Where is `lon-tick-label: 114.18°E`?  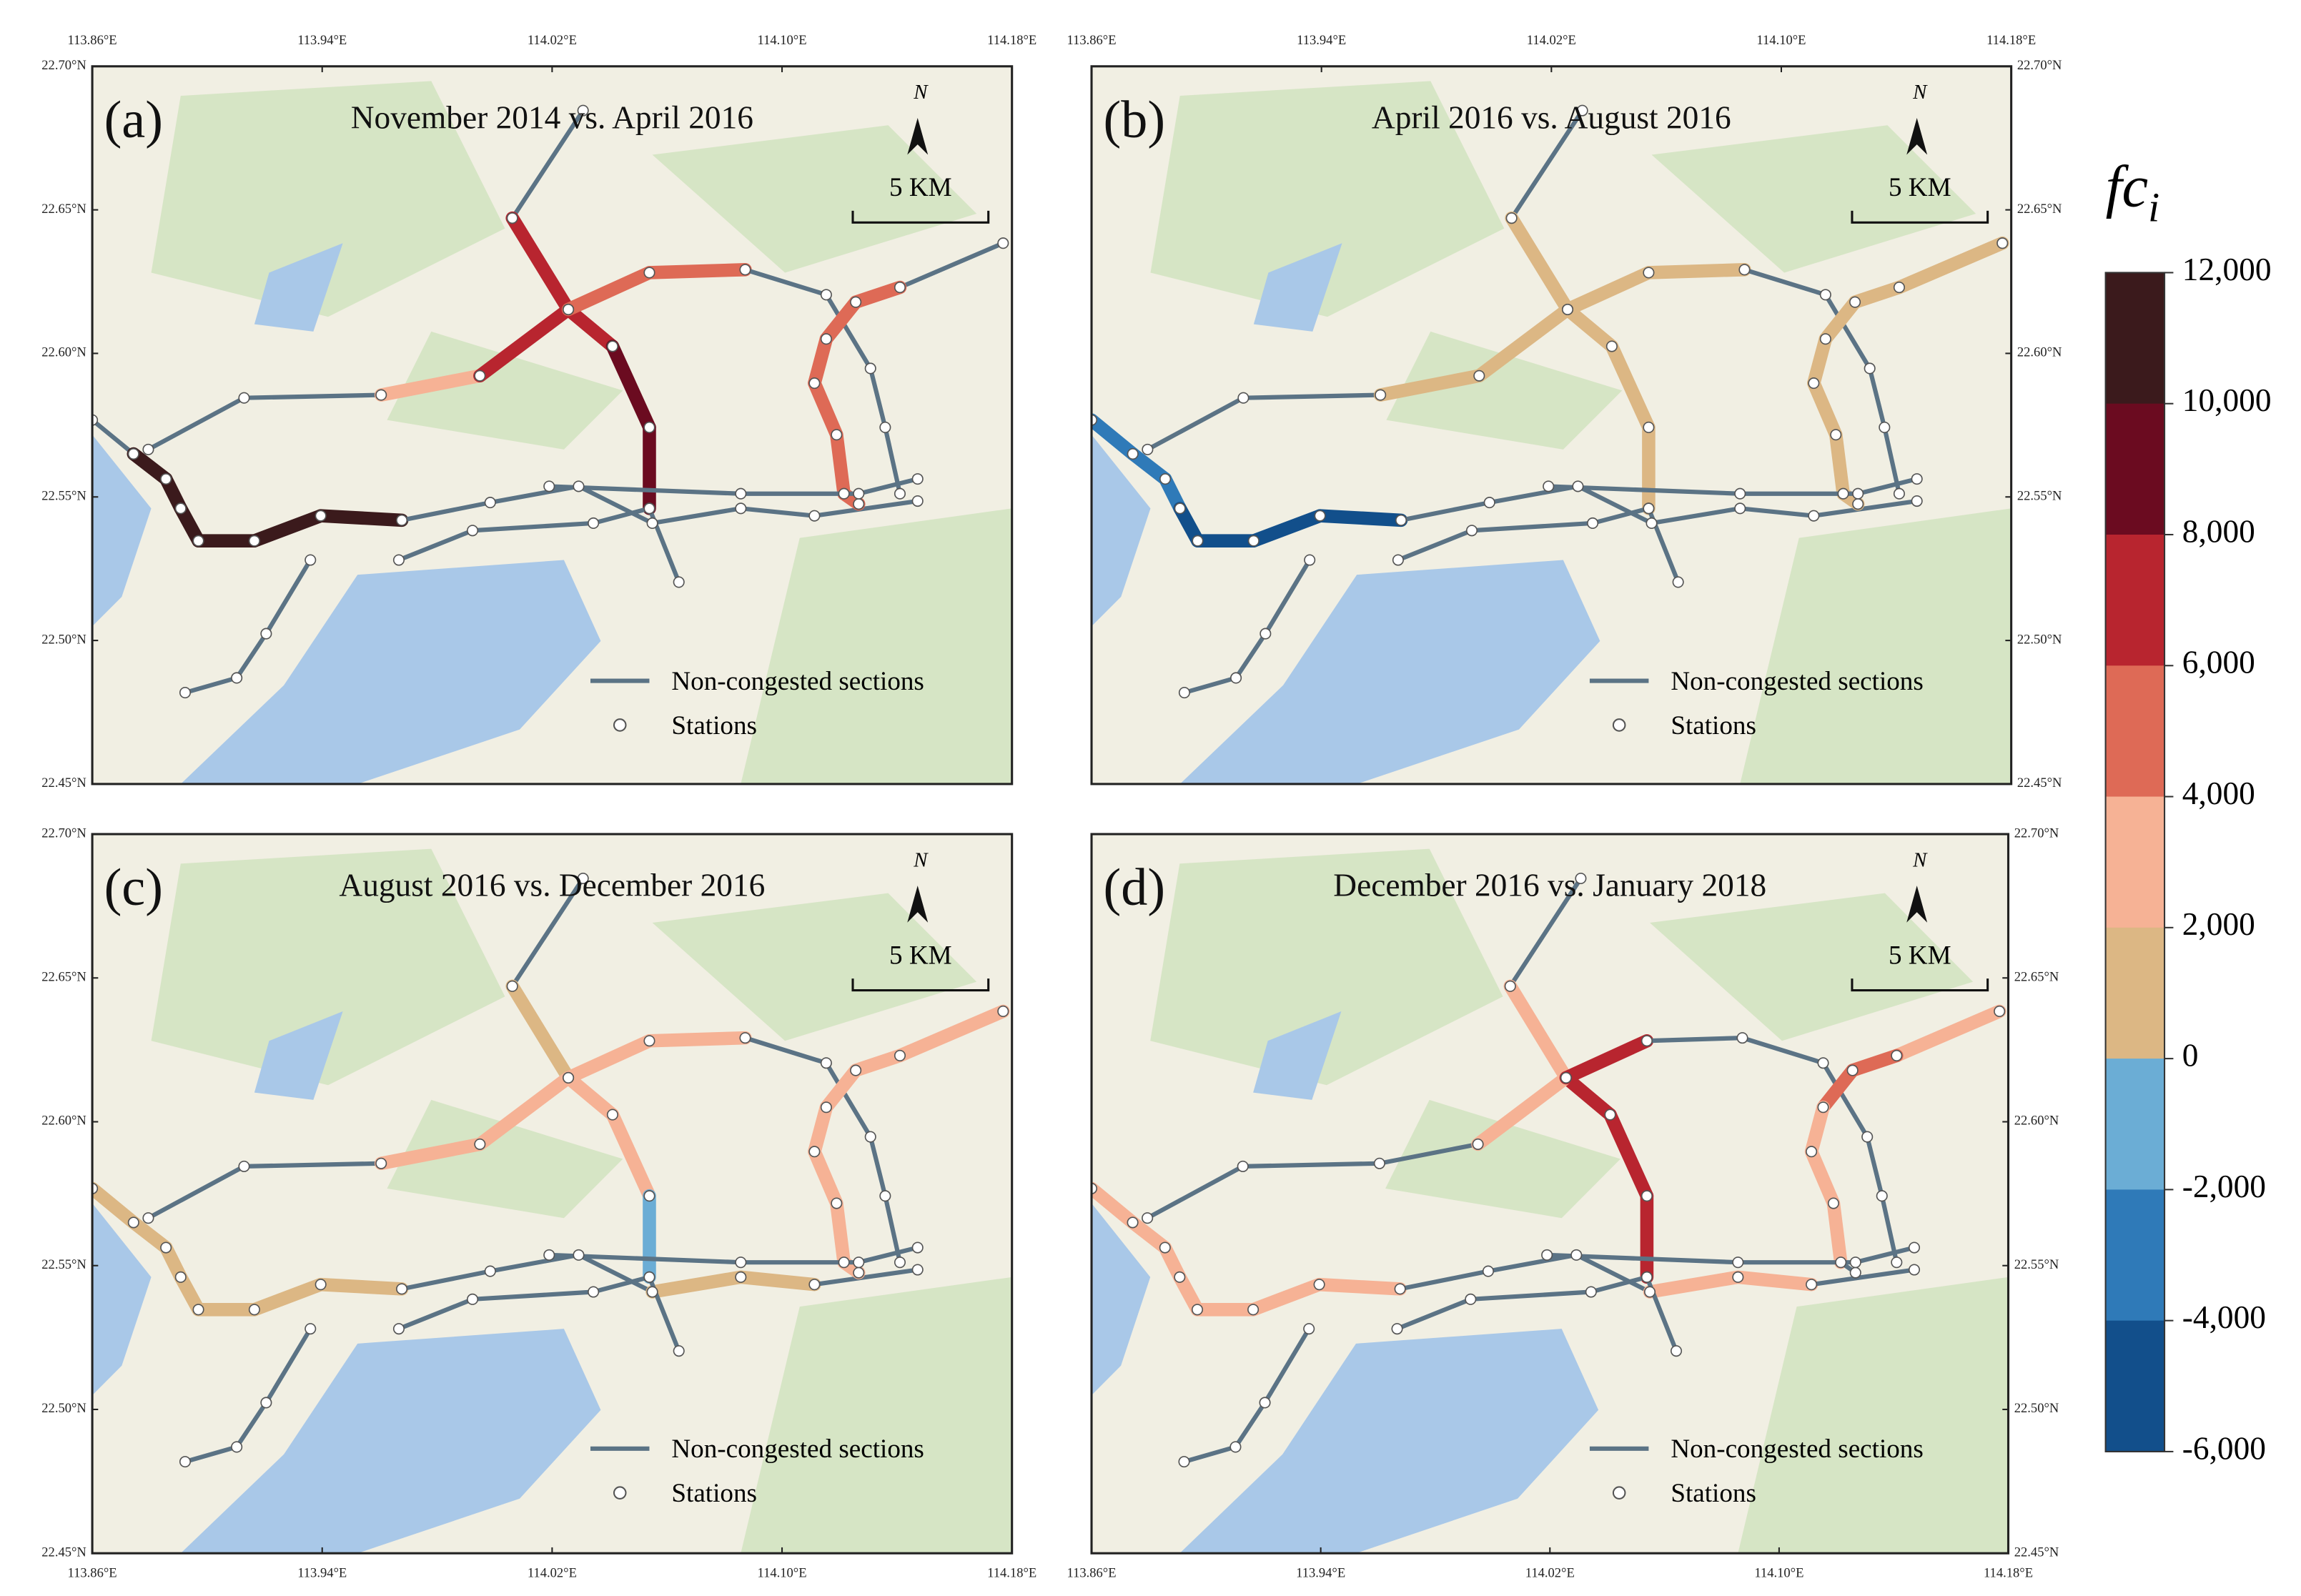
lon-tick-label: 114.18°E is located at coordinates (2008, 1572).